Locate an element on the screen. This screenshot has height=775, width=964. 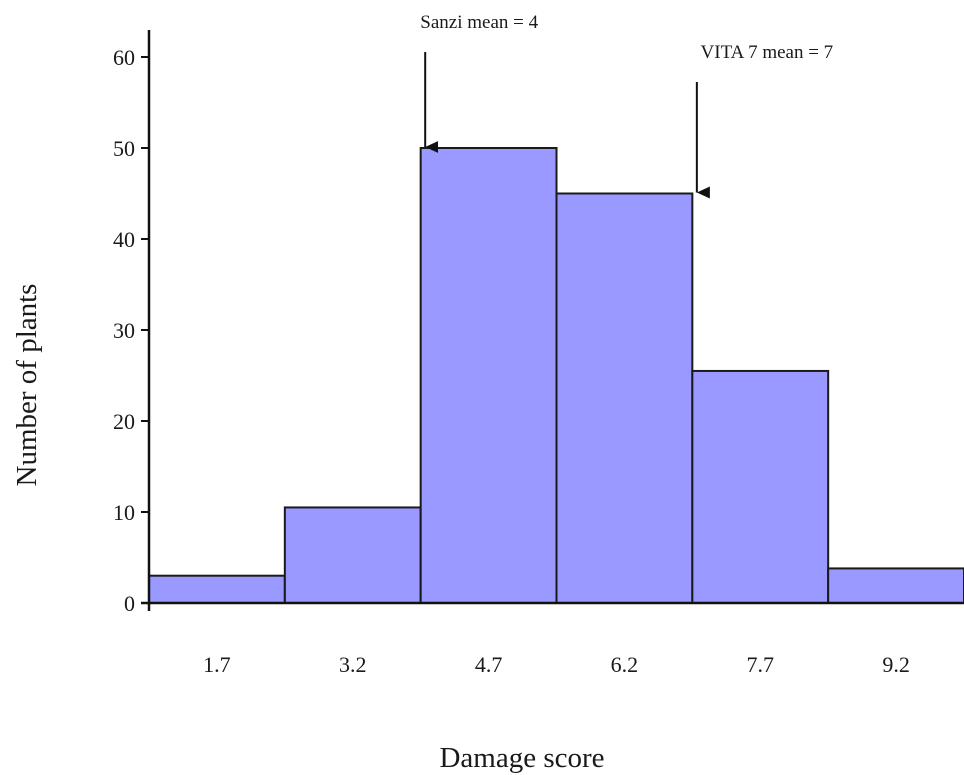
y-tick-label-20: 20 is located at coordinates (124, 421).